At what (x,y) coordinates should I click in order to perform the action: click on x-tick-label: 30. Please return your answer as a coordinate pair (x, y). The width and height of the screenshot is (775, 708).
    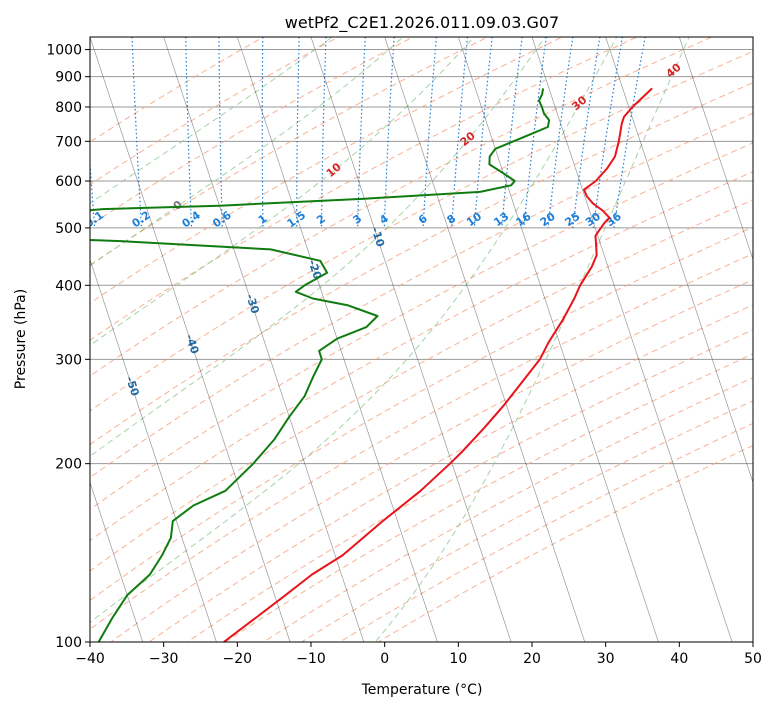
    Looking at the image, I should click on (606, 659).